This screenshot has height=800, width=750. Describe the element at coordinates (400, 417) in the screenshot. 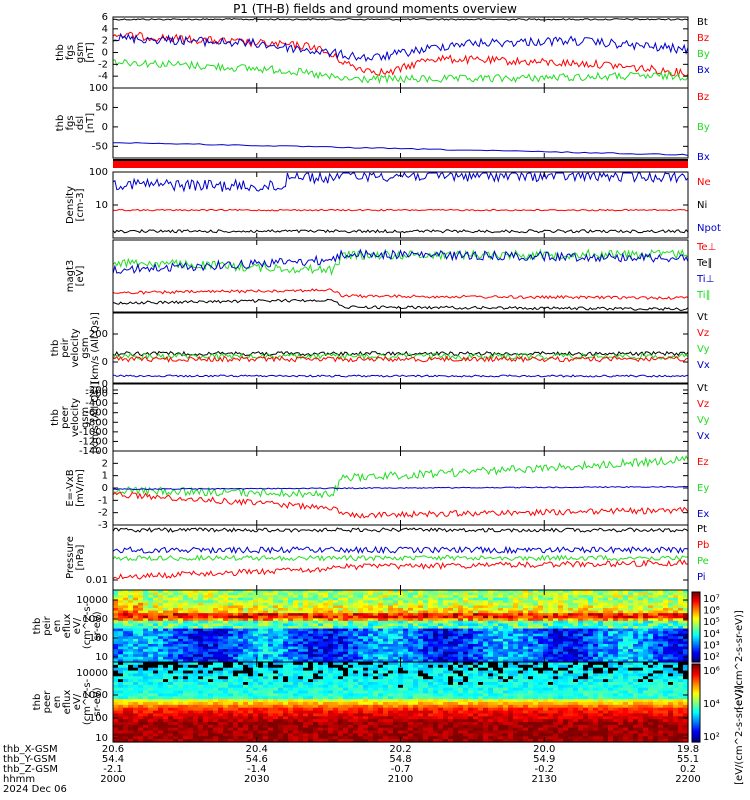

I see `panel-frame-peer_vel` at that location.